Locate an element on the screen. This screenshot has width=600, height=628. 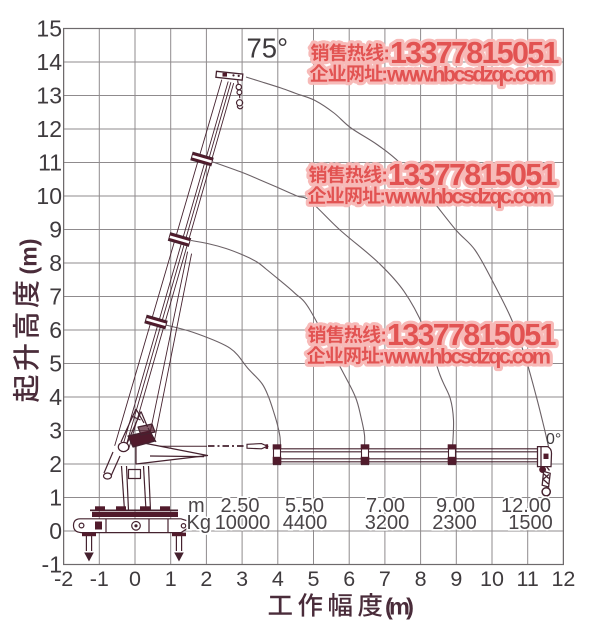
svg-text: 75° is located at coordinates (268, 48).